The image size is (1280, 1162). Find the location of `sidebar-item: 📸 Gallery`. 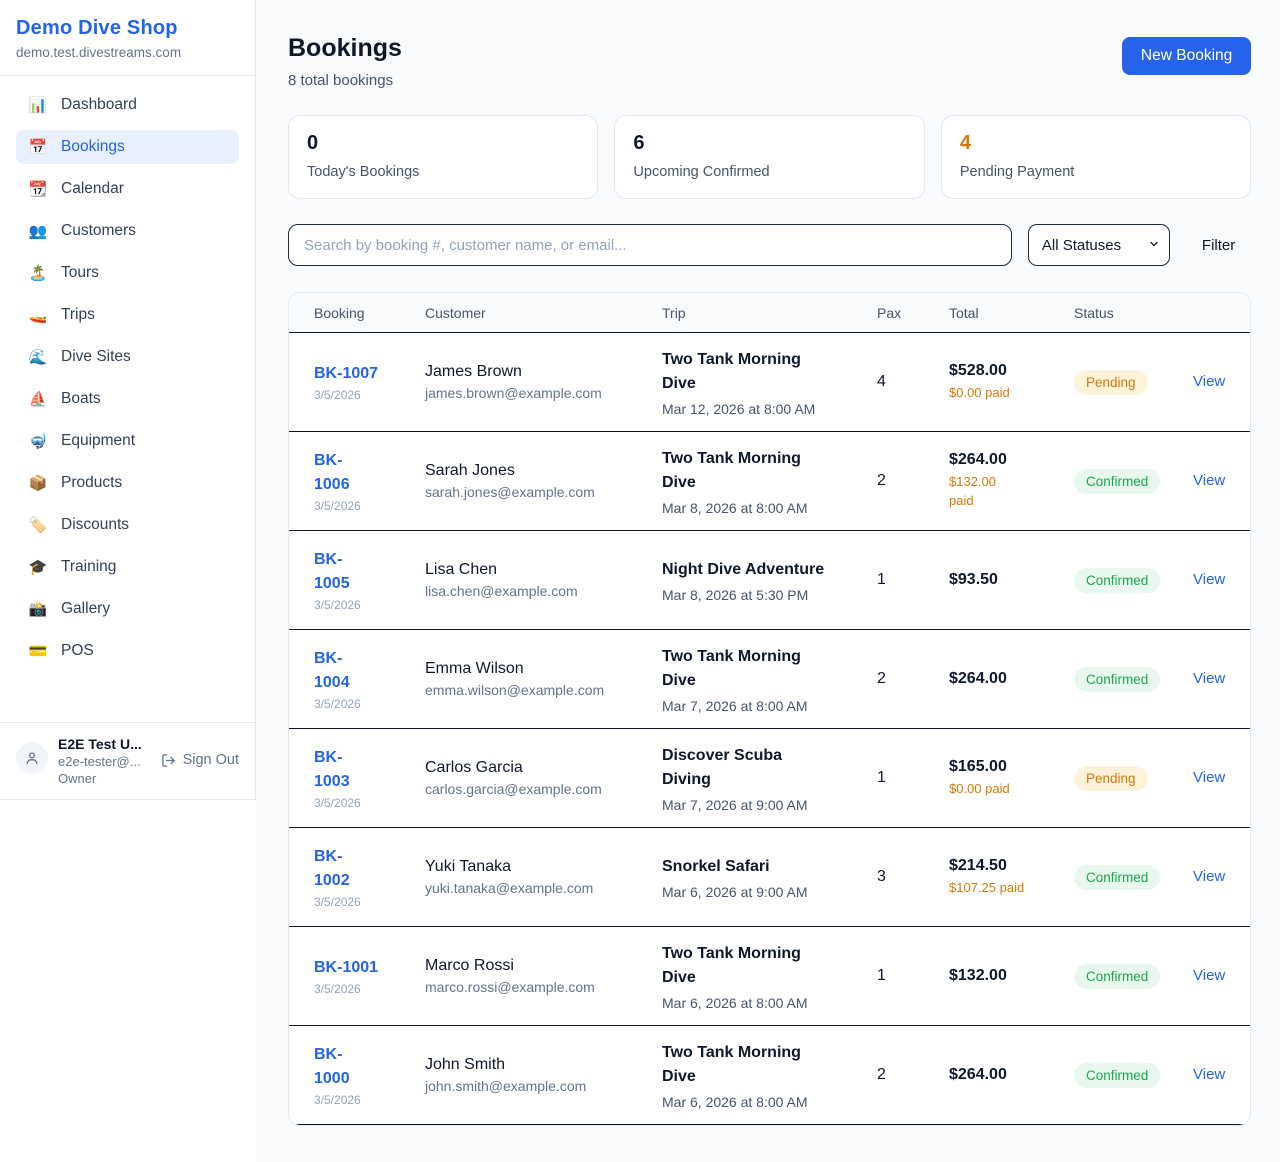

sidebar-item: 📸 Gallery is located at coordinates (127, 609).